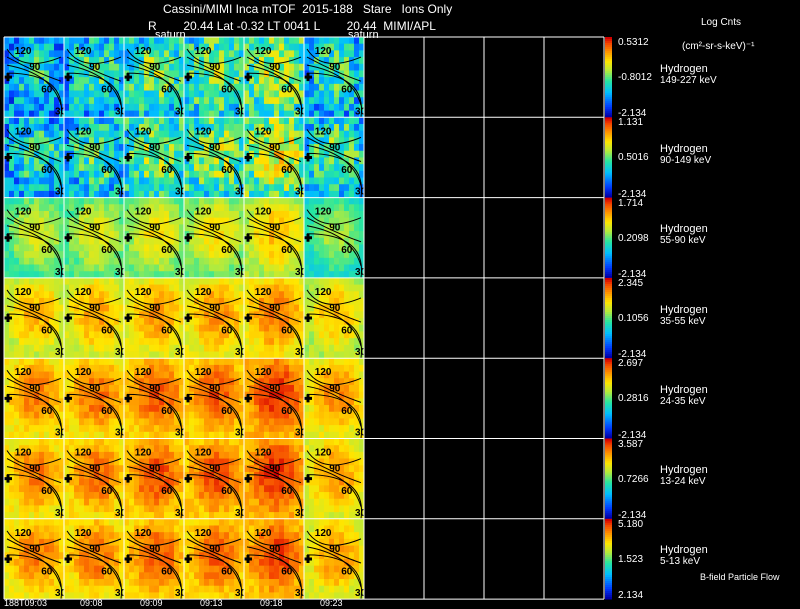  What do you see at coordinates (308, 237) in the screenshot?
I see `crosshair-marker` at bounding box center [308, 237].